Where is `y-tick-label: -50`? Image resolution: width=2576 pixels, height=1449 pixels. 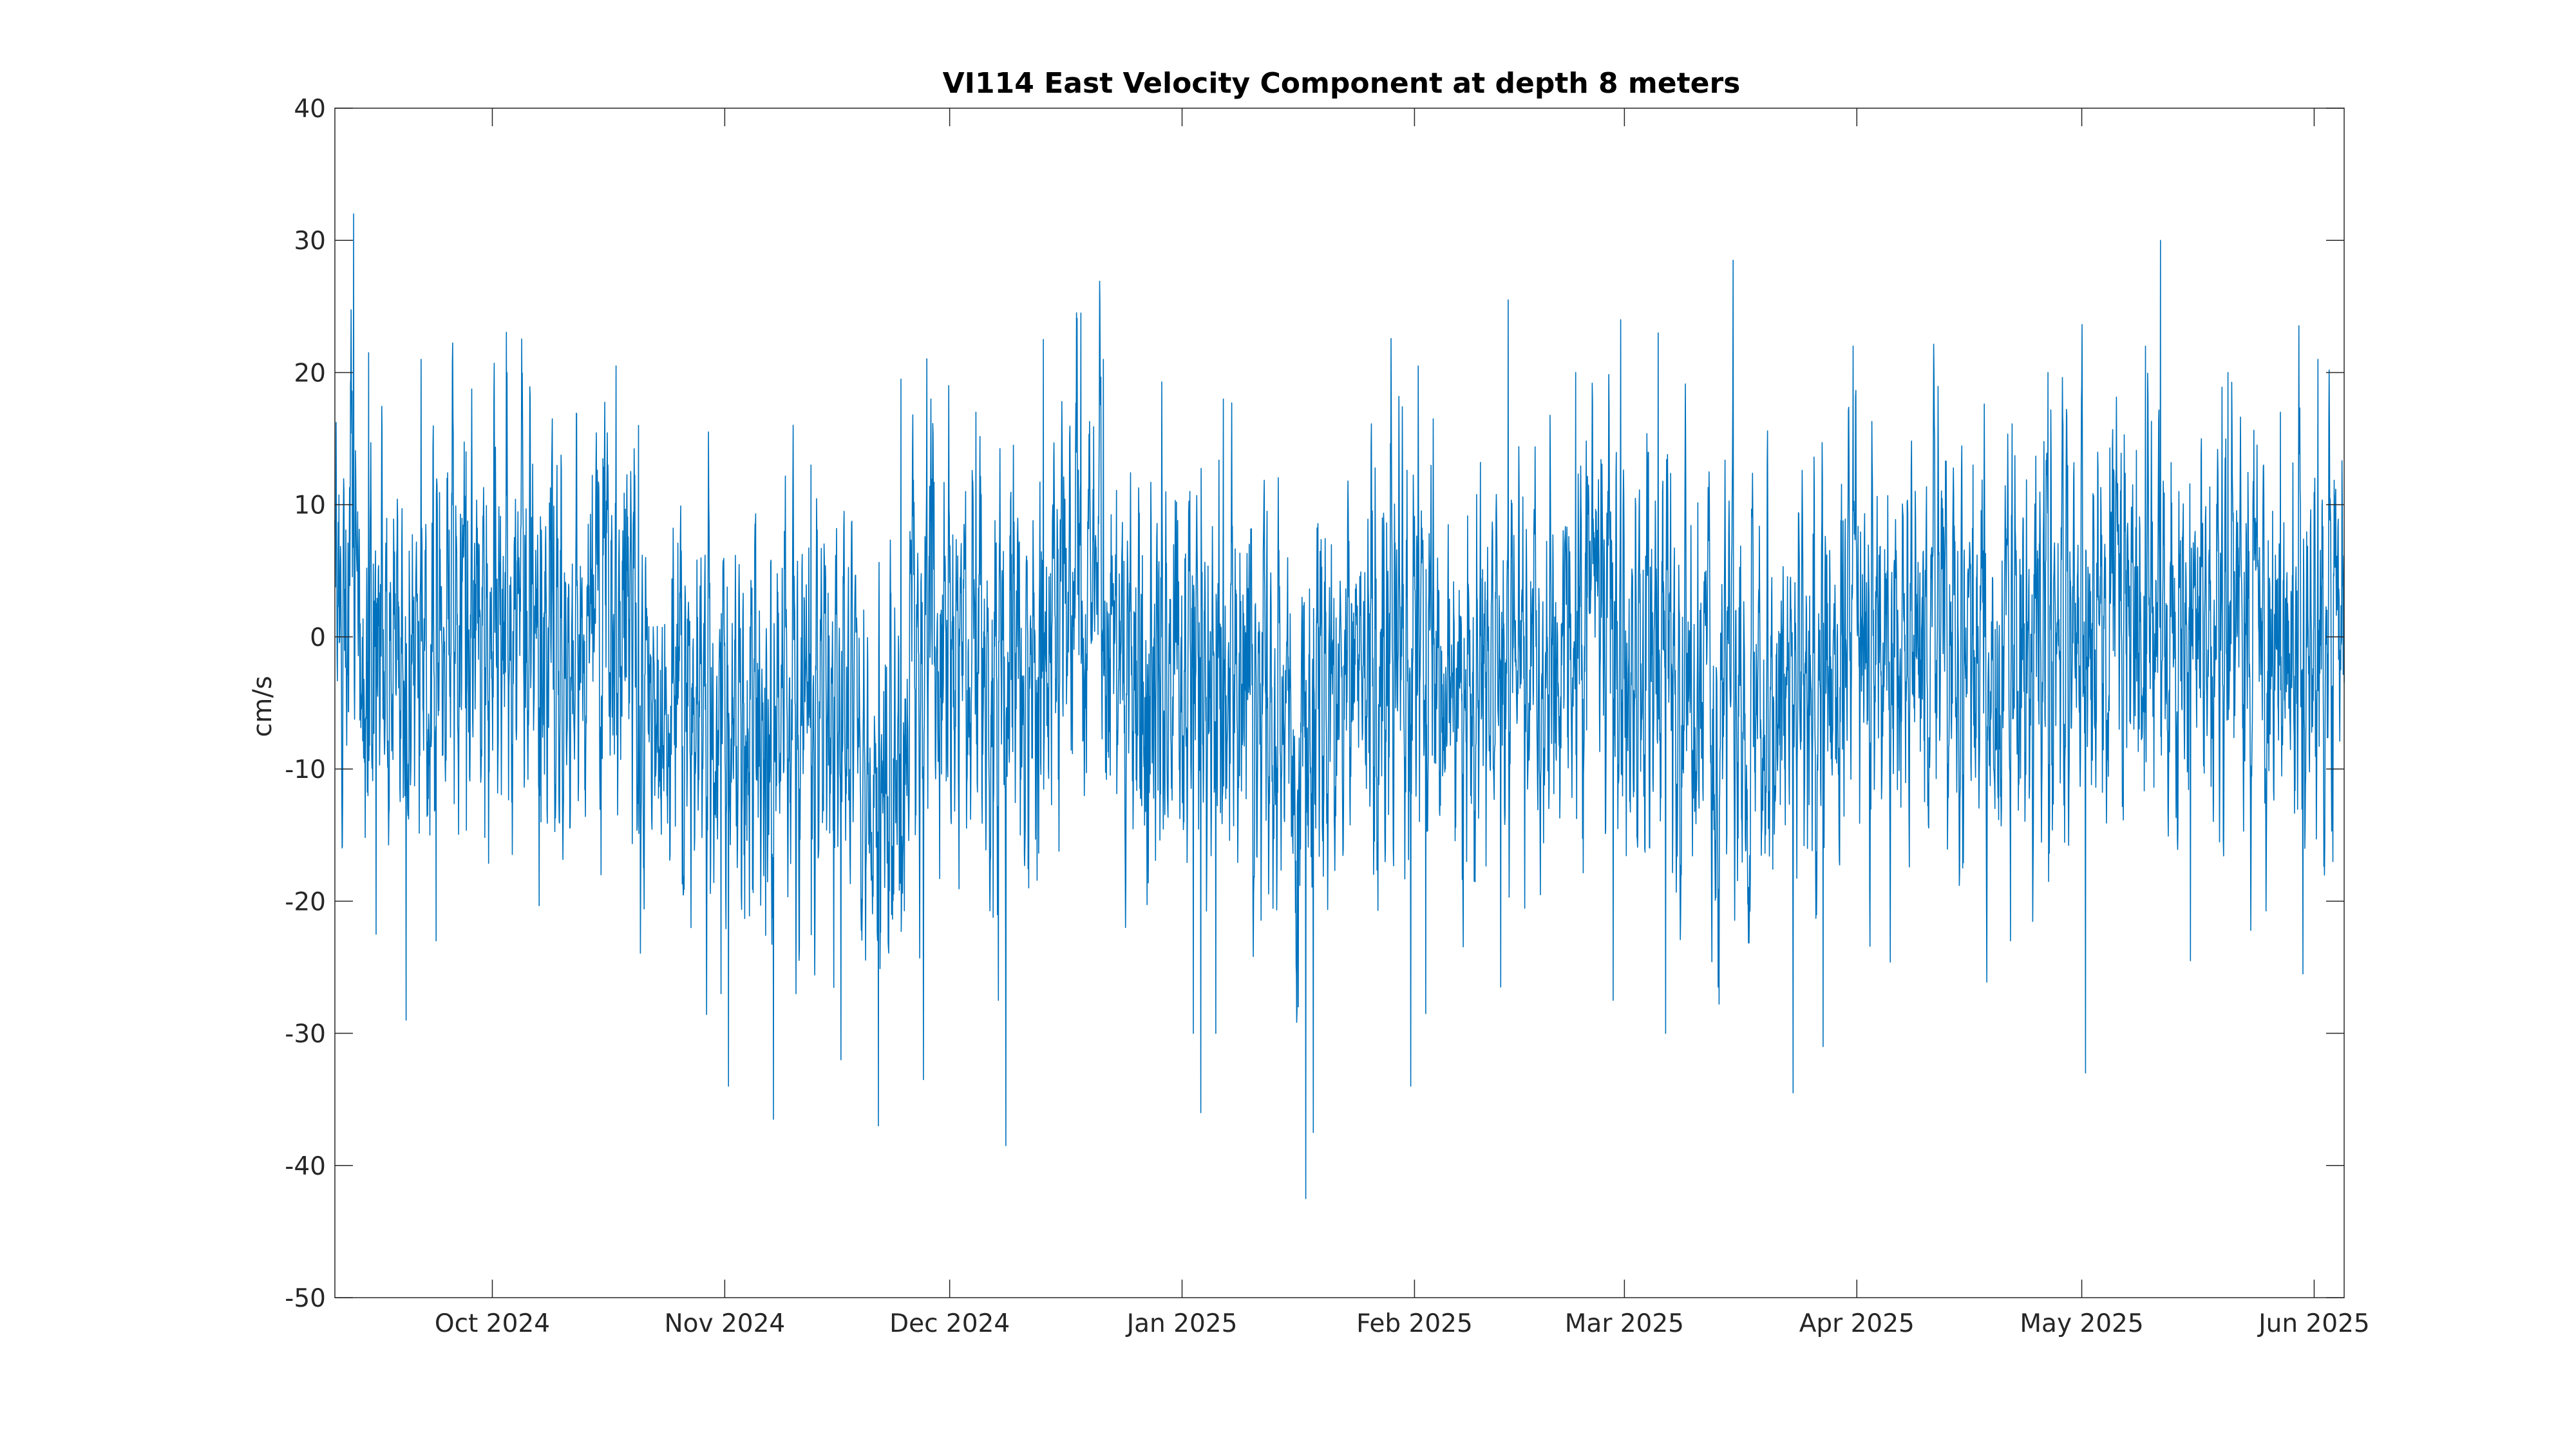 y-tick-label: -50 is located at coordinates (305, 1298).